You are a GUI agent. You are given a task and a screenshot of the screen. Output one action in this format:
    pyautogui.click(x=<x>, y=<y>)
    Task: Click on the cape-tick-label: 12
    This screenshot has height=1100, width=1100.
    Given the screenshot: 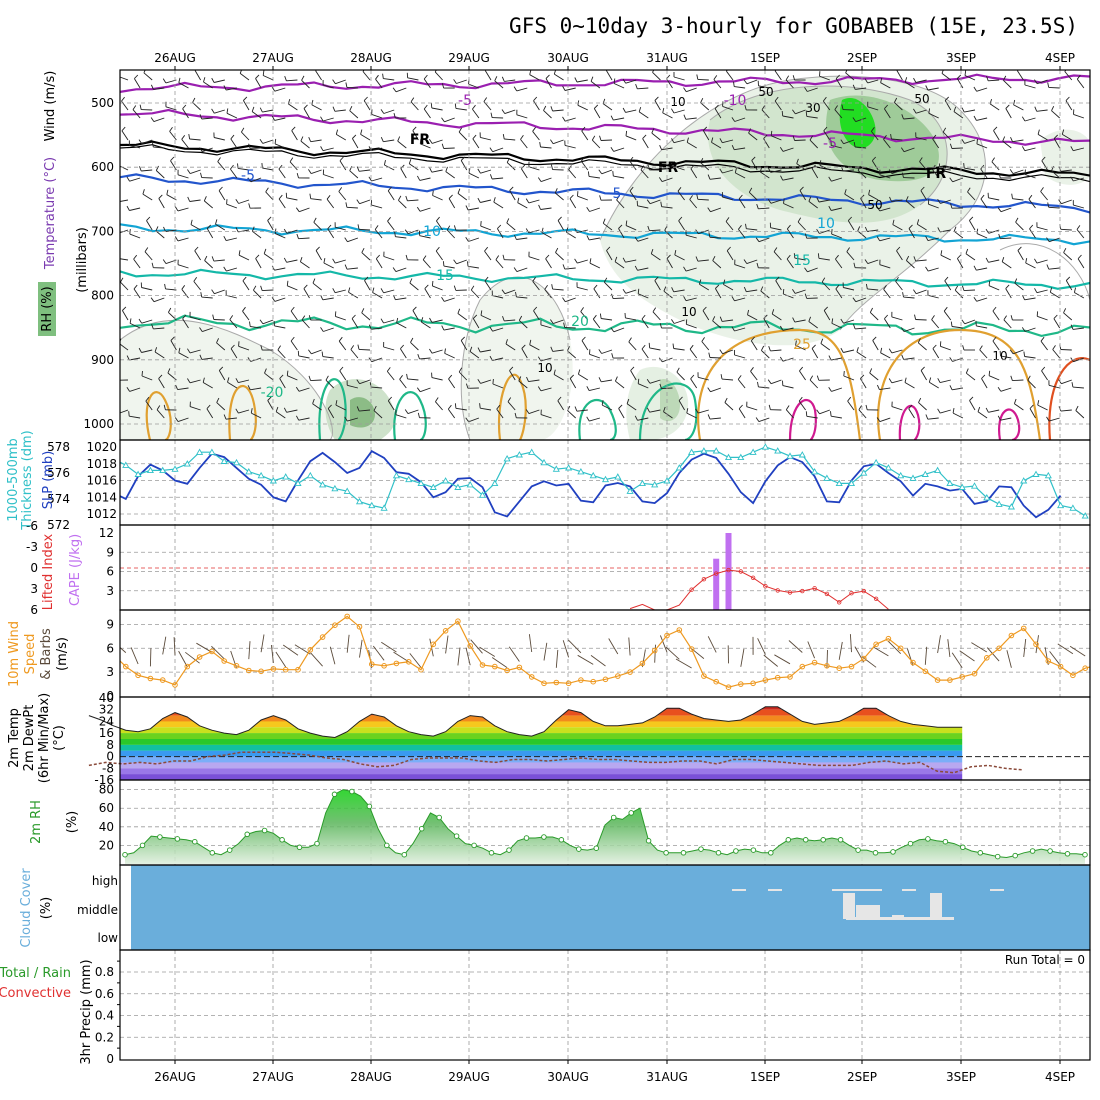 What is the action you would take?
    pyautogui.click(x=106, y=533)
    